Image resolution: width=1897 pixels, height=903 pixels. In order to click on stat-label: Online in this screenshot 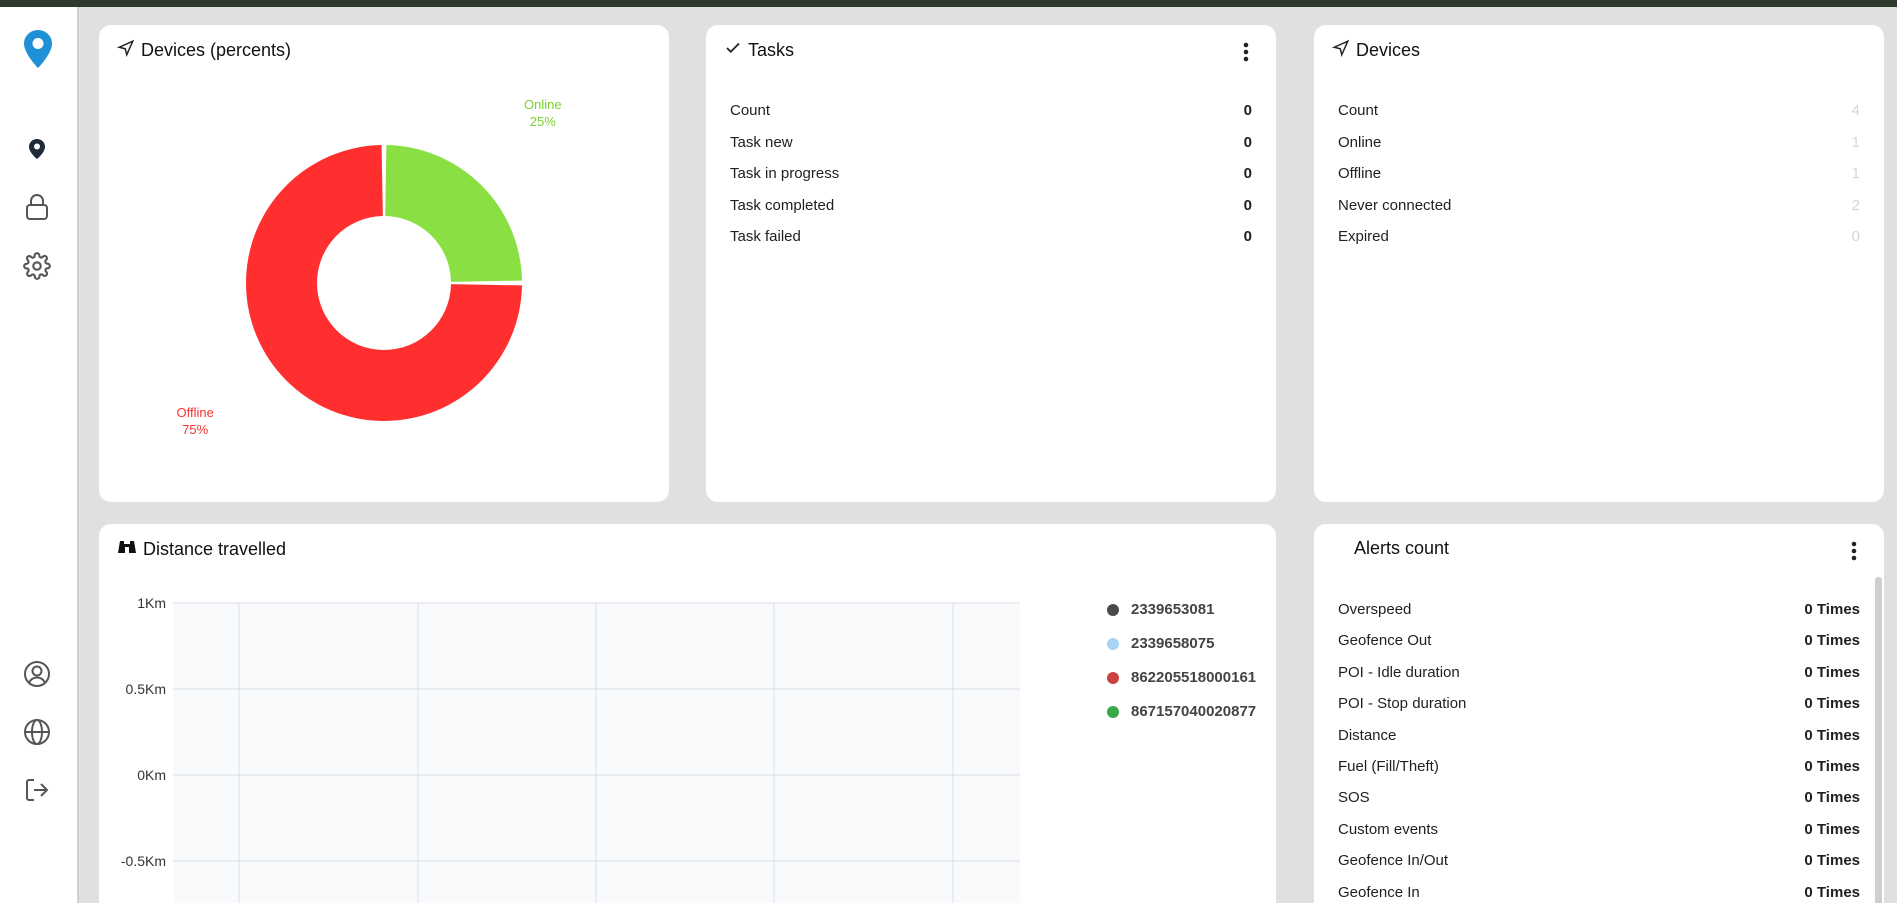, I will do `click(1360, 142)`.